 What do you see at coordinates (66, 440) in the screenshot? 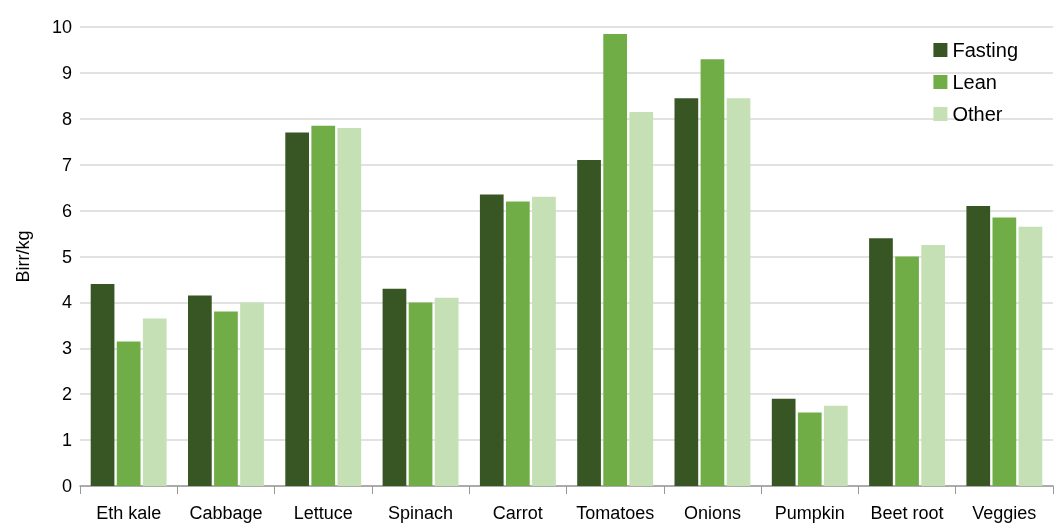
I see `y-tick-label: 1` at bounding box center [66, 440].